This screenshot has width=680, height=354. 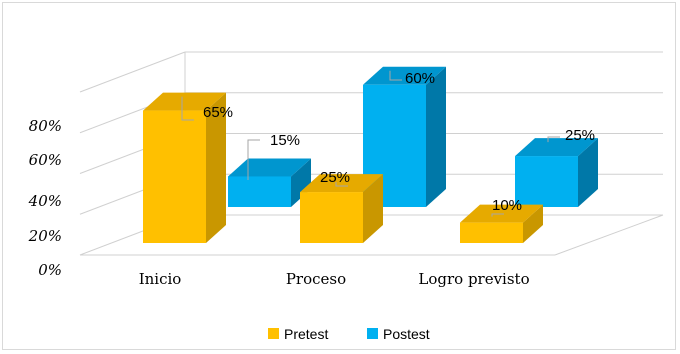 I want to click on data-label-postest-0: 15%, so click(x=285, y=140).